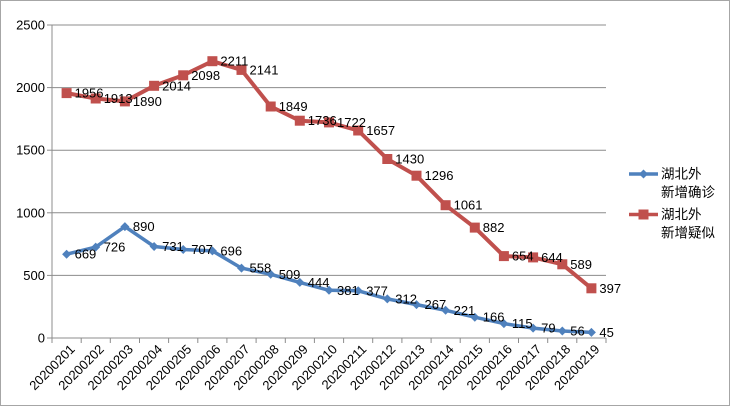 The width and height of the screenshot is (730, 411). I want to click on data-point-label: 1430, so click(409, 159).